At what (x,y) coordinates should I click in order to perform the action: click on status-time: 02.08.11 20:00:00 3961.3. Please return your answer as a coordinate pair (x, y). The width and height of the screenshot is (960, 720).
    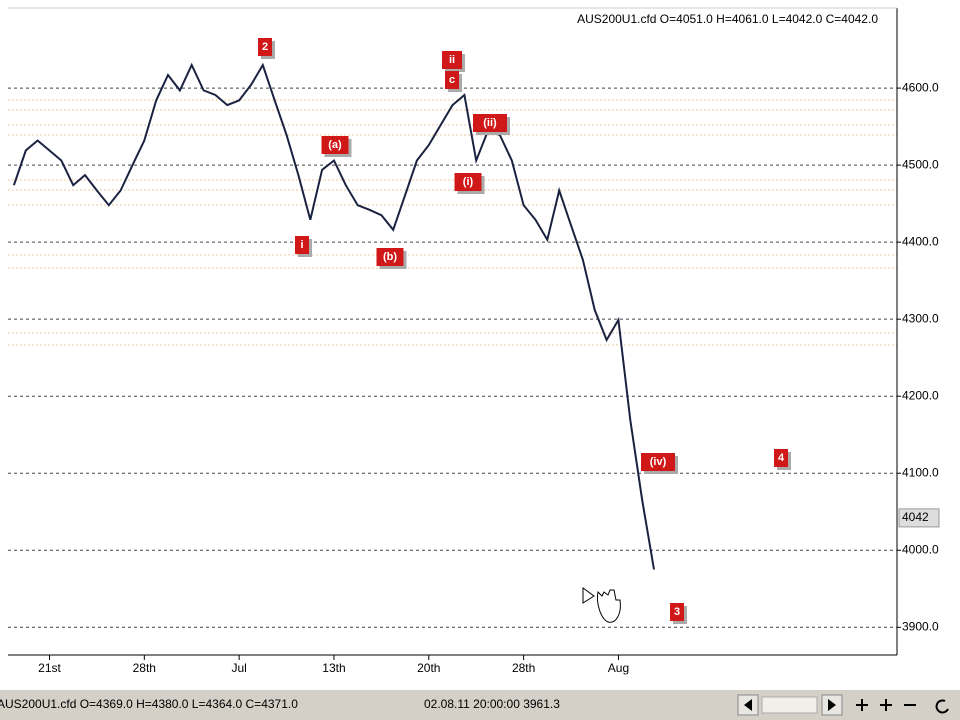
    Looking at the image, I should click on (492, 704).